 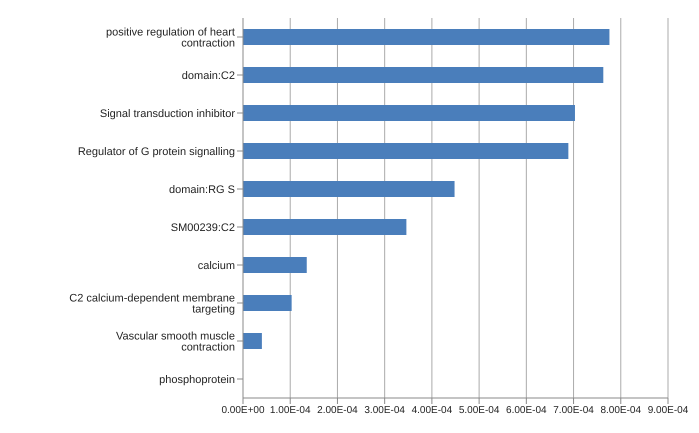 I want to click on x-tick-label: 9.00E-04, so click(x=668, y=410).